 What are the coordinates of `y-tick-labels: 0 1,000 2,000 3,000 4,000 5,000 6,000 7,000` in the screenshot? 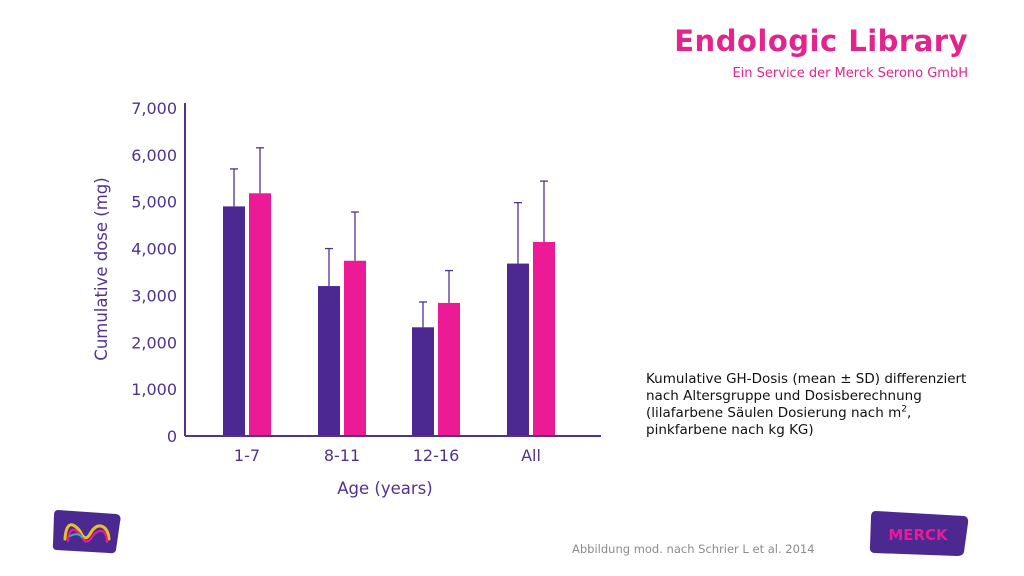 It's located at (154, 272).